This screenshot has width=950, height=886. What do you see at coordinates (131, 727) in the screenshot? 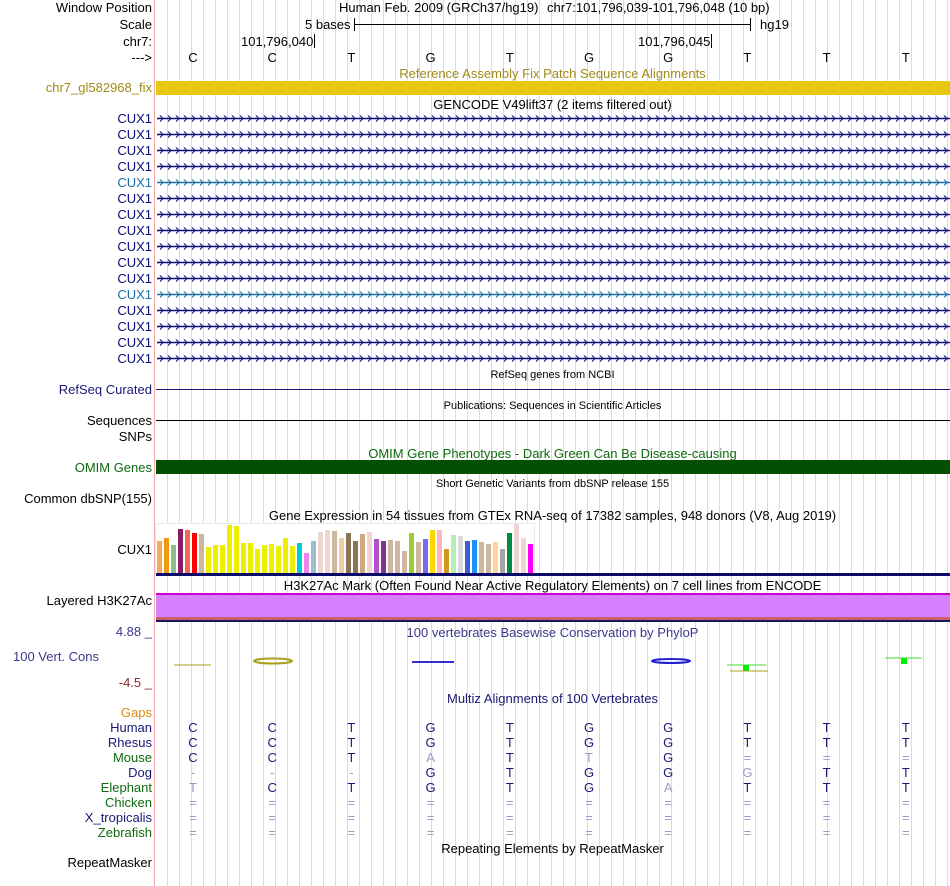
I see `multiz-species-label: Human` at bounding box center [131, 727].